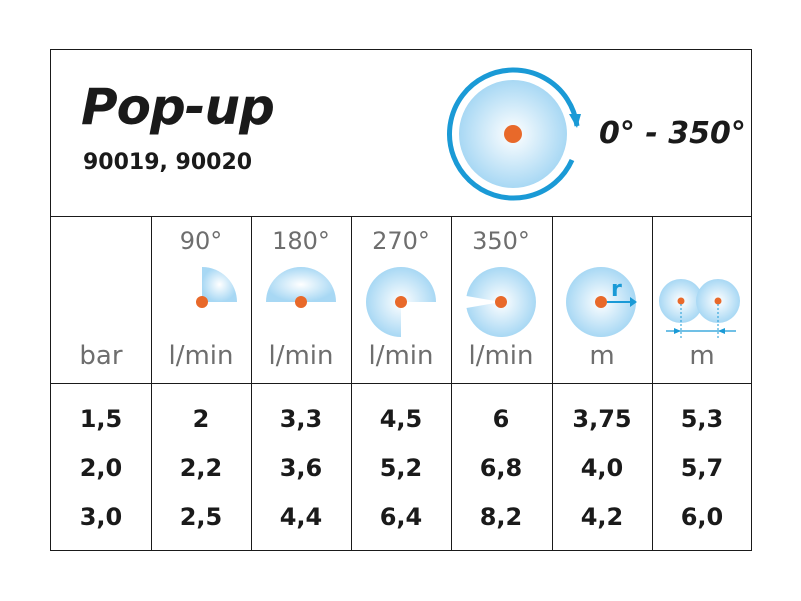 Image resolution: width=801 pixels, height=601 pixels. I want to click on cell-value: 4,2, so click(602, 517).